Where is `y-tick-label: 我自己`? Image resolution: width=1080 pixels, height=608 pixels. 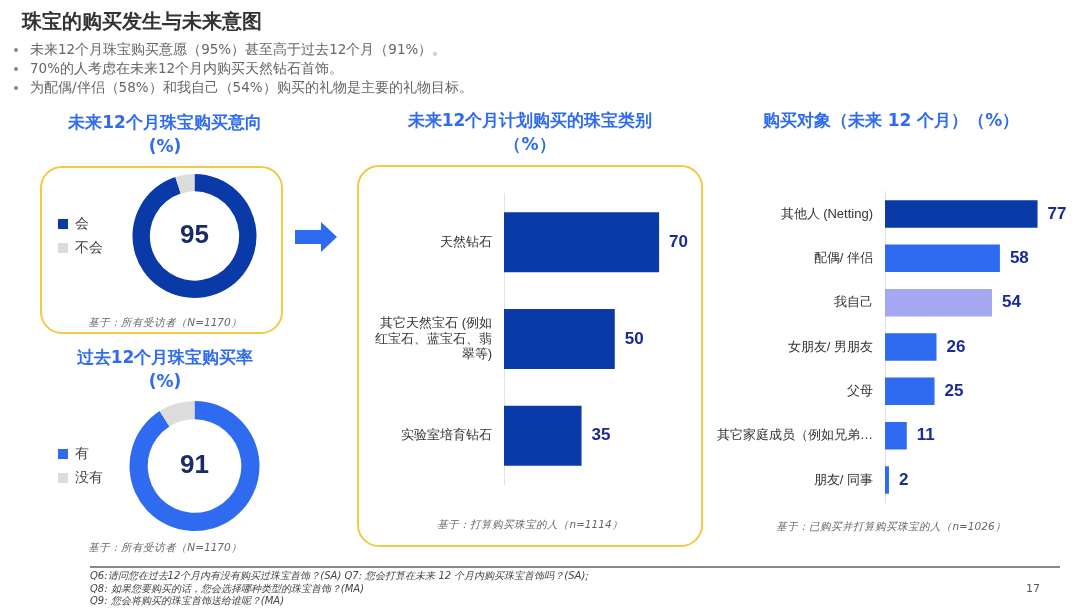
y-tick-label: 我自己 is located at coordinates (853, 302).